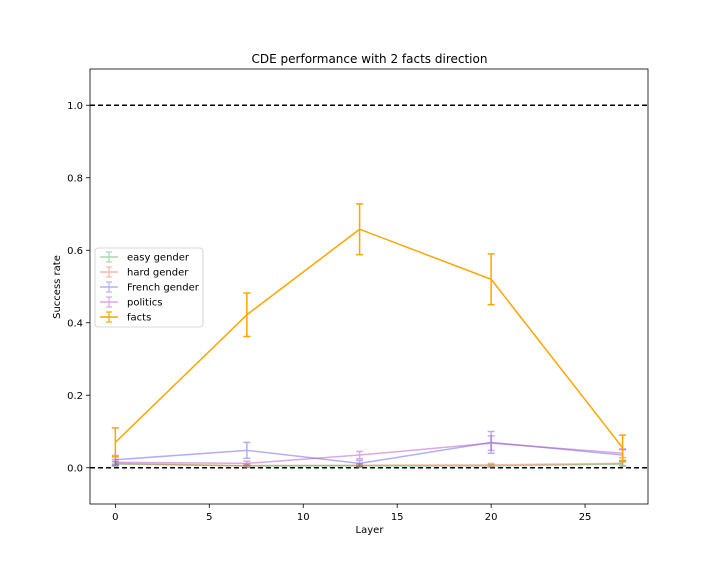 The width and height of the screenshot is (720, 576). I want to click on series-french-gender, so click(369, 449).